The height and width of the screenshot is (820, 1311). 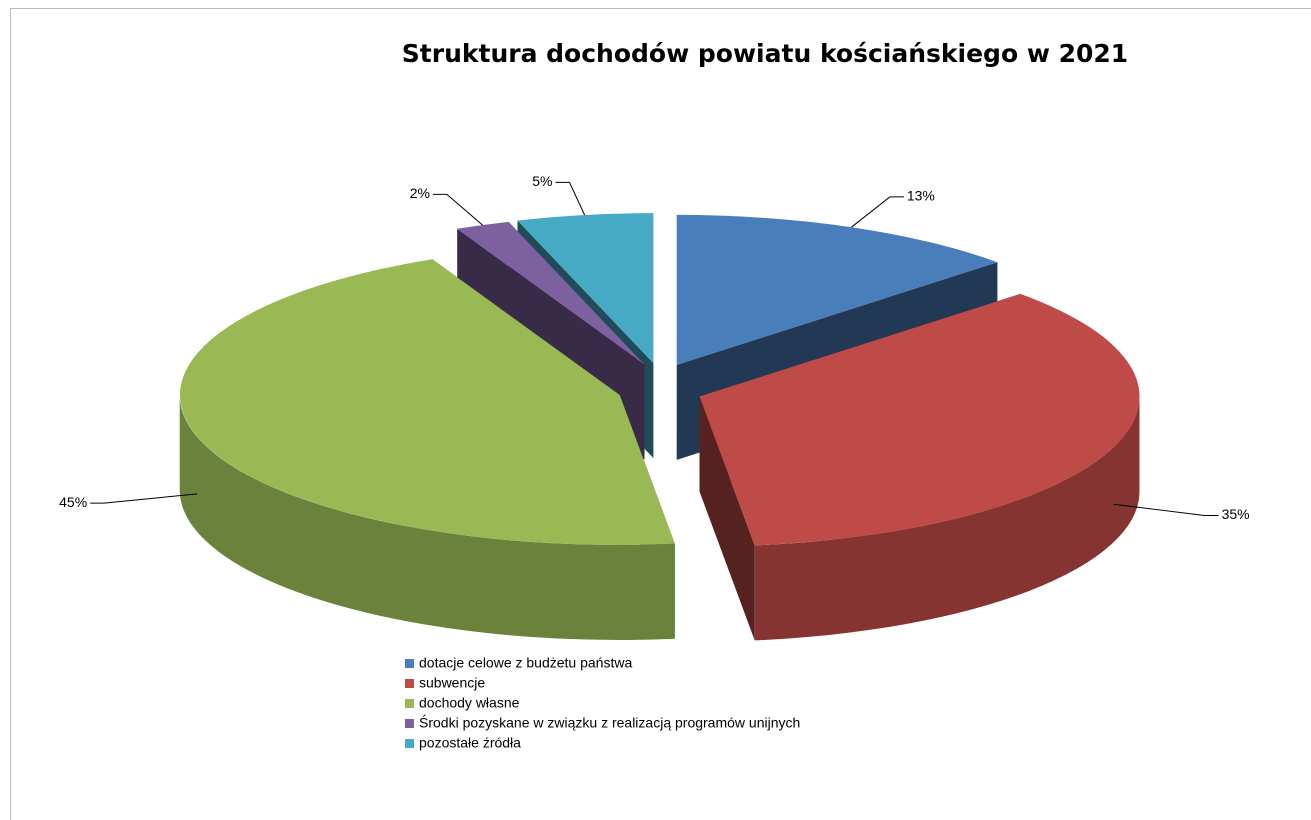 What do you see at coordinates (727, 518) in the screenshot?
I see `slice-side` at bounding box center [727, 518].